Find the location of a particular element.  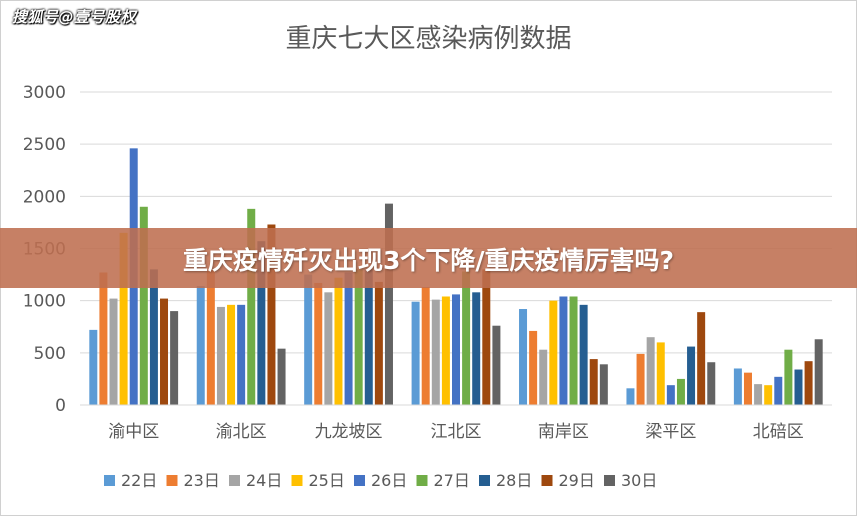

bar-23日-九龙坡区 is located at coordinates (318, 343).